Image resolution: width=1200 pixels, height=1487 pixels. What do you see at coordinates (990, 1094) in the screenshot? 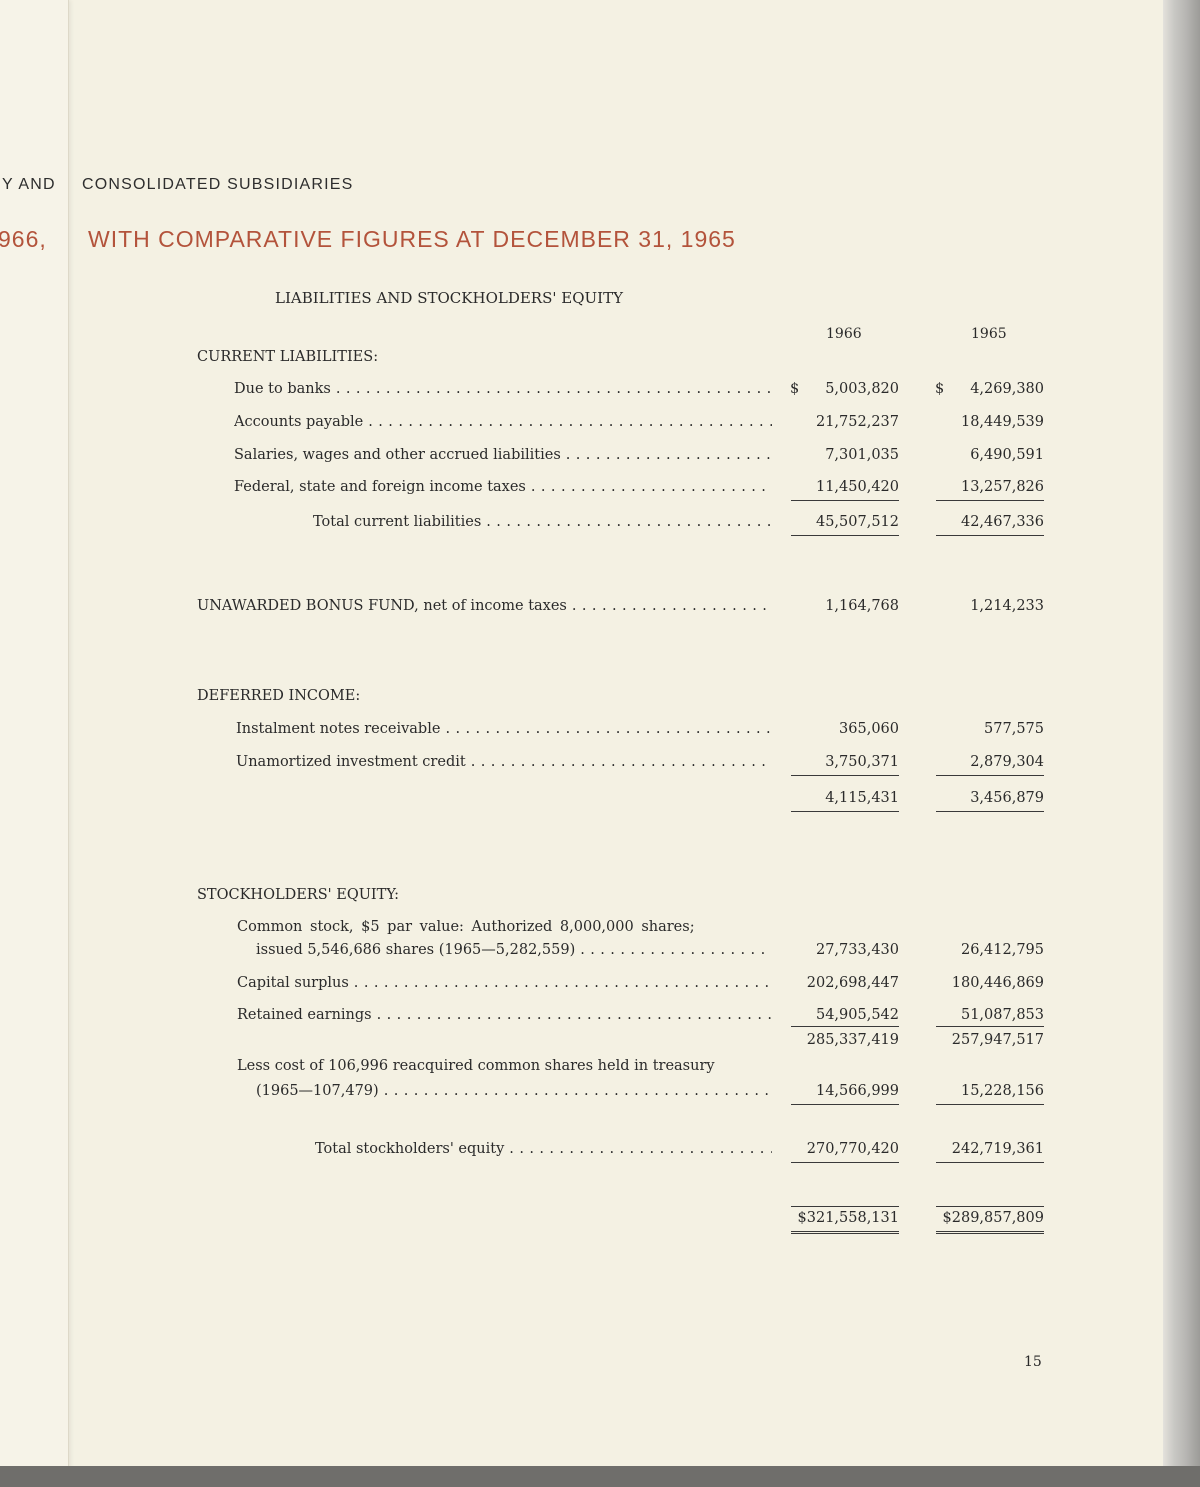
I see `value-1965: 15,228,156` at bounding box center [990, 1094].